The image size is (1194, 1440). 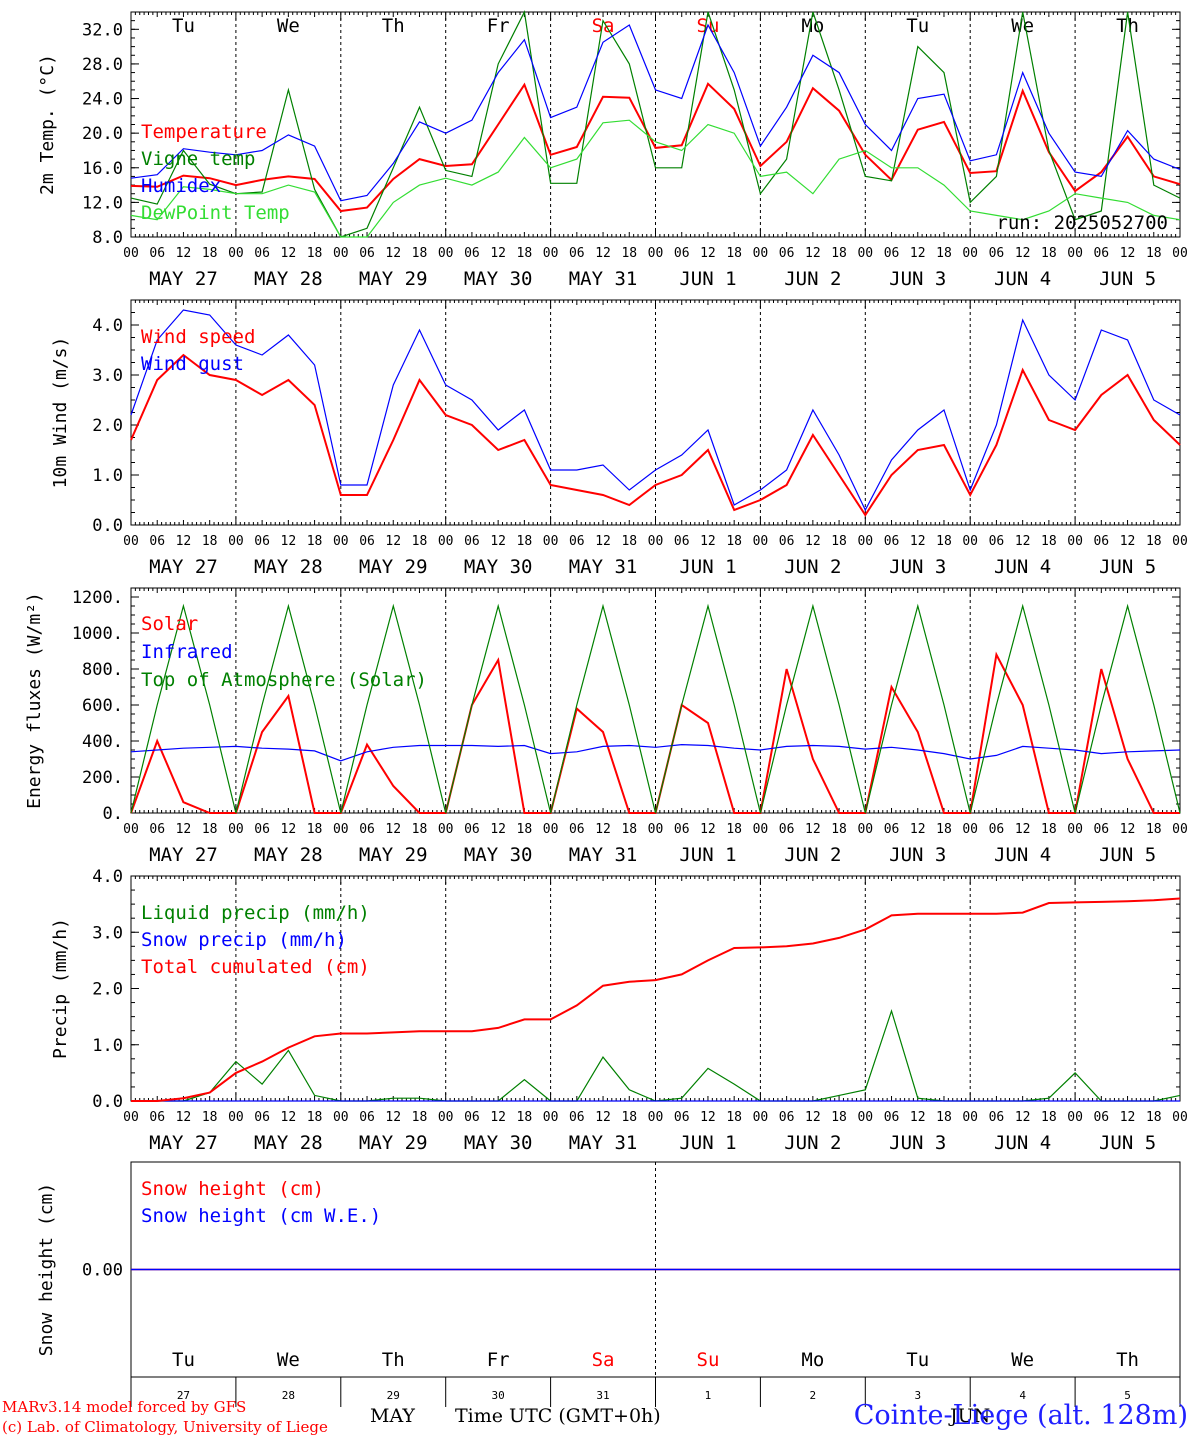 What do you see at coordinates (107, 877) in the screenshot?
I see `y-tick-label: 4.0` at bounding box center [107, 877].